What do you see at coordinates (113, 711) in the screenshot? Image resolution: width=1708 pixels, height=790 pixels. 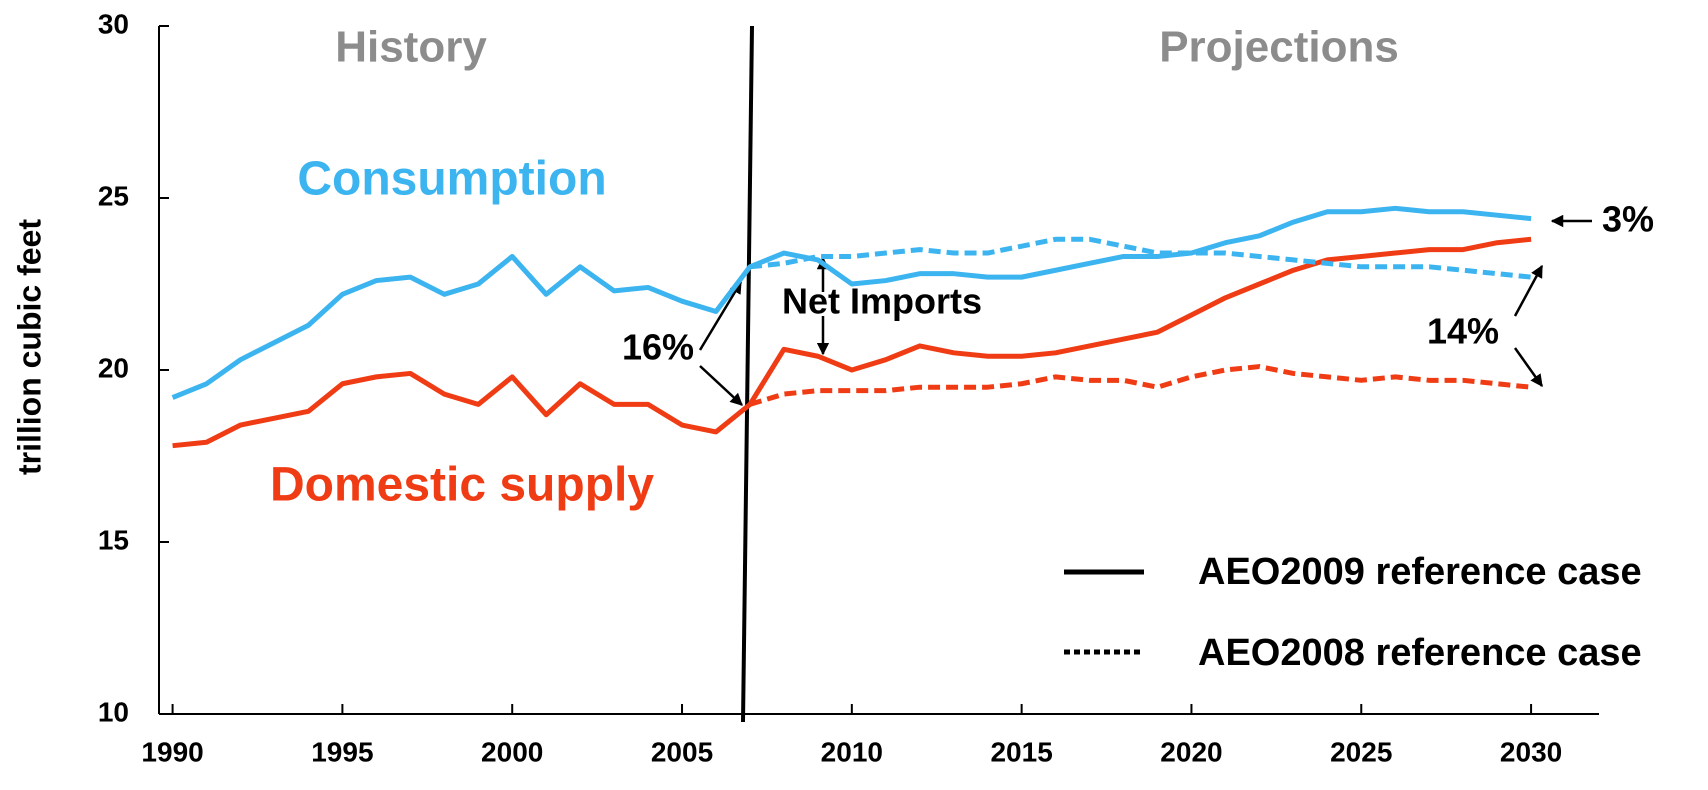 I see `y-tick-label: 10` at bounding box center [113, 711].